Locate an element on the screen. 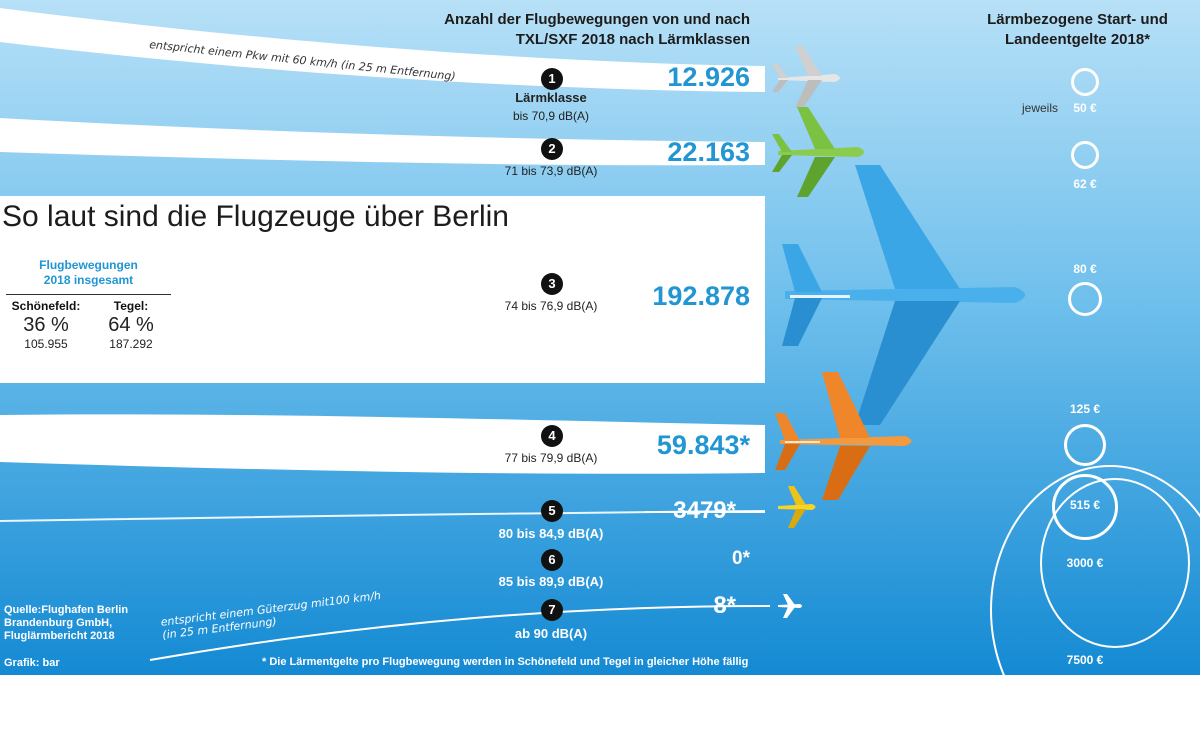  count-label-1: 12.926 is located at coordinates (708, 77).